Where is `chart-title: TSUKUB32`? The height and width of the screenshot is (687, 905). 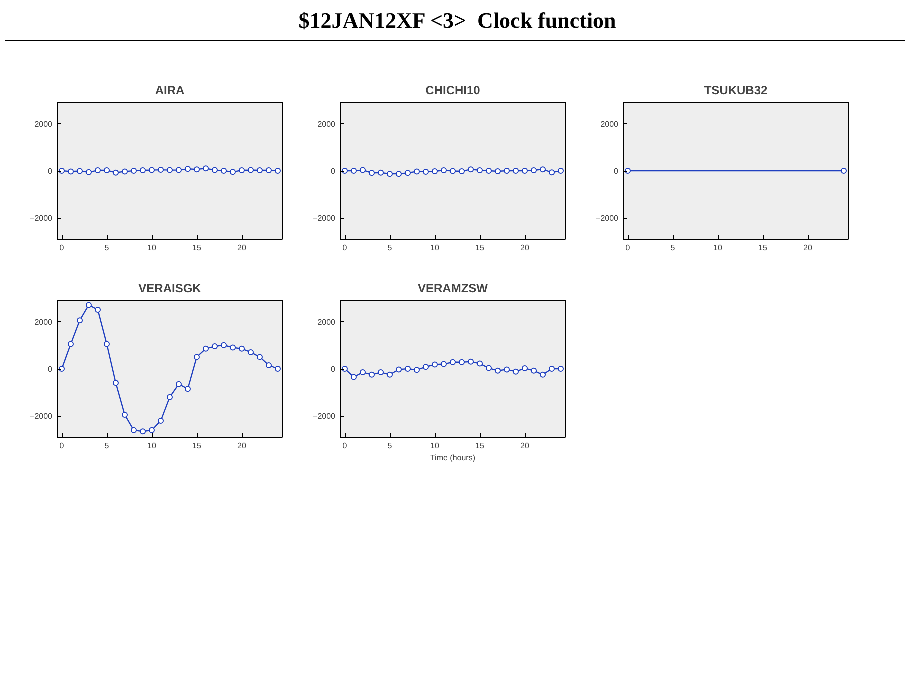
chart-title: TSUKUB32 is located at coordinates (736, 91).